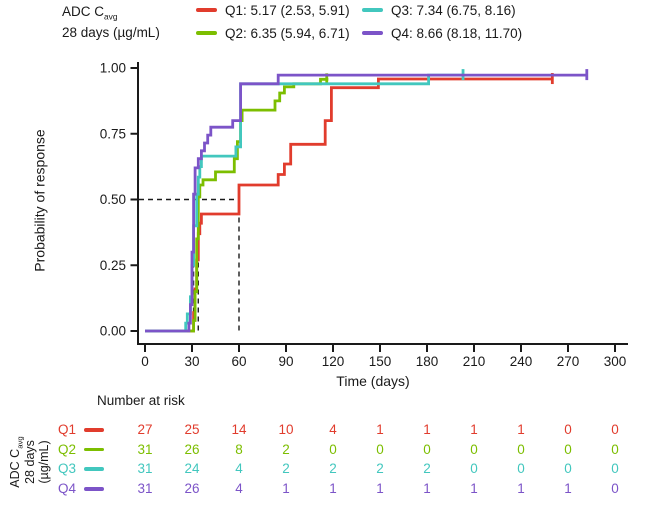 The width and height of the screenshot is (646, 505). I want to click on risk-count-Q4-240d: 1, so click(521, 488).